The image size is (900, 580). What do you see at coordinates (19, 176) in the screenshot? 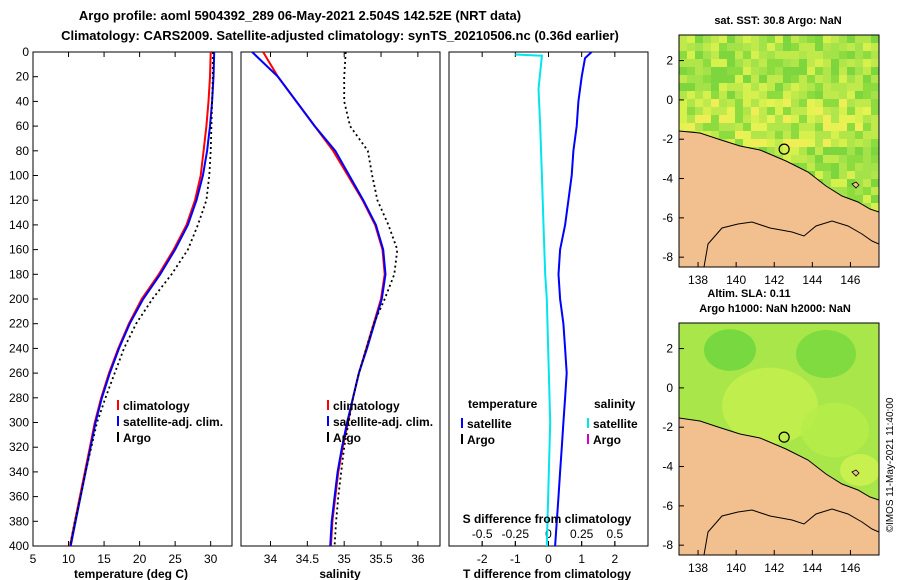
I see `y-tick-label: 100` at bounding box center [19, 176].